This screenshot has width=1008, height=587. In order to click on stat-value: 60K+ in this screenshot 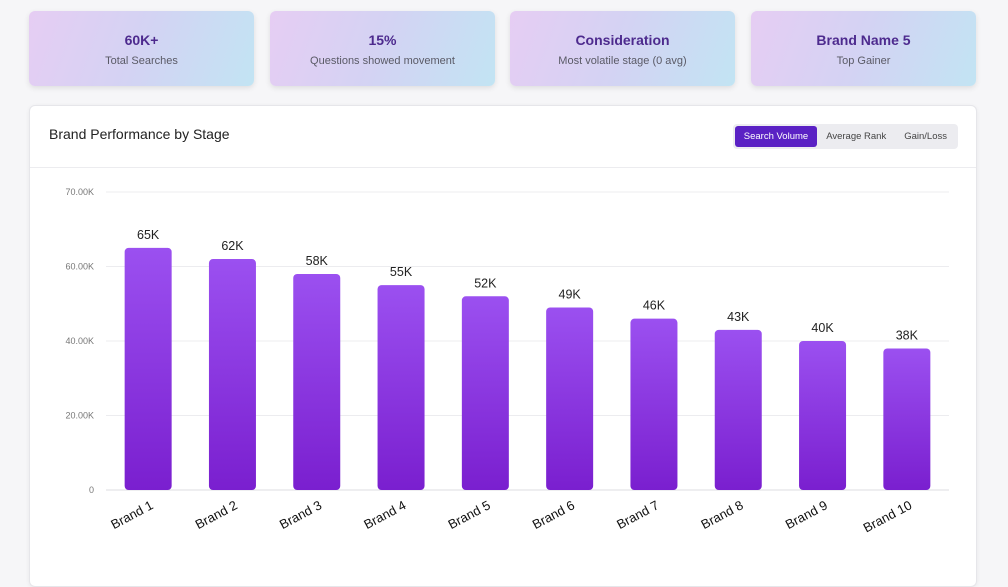, I will do `click(141, 40)`.